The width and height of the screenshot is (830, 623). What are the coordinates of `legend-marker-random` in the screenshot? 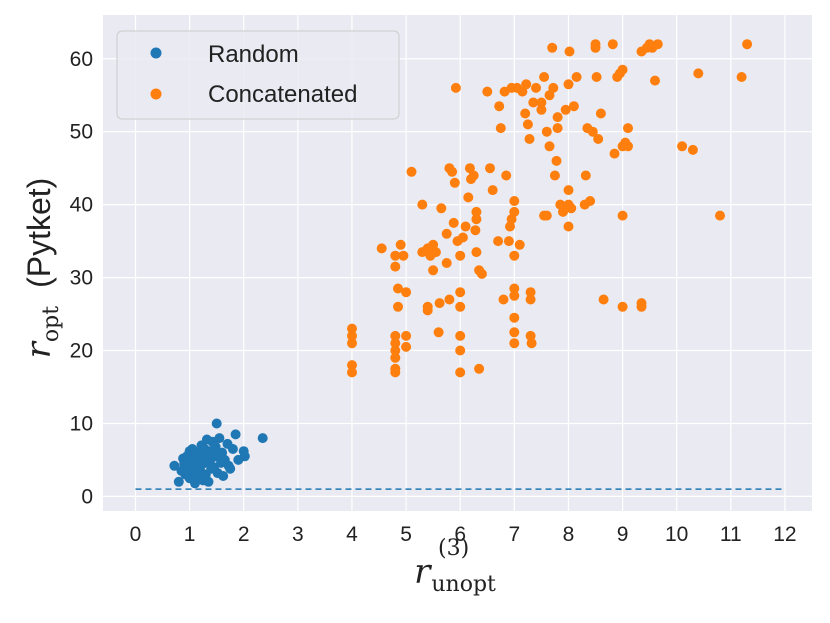 It's located at (156, 53).